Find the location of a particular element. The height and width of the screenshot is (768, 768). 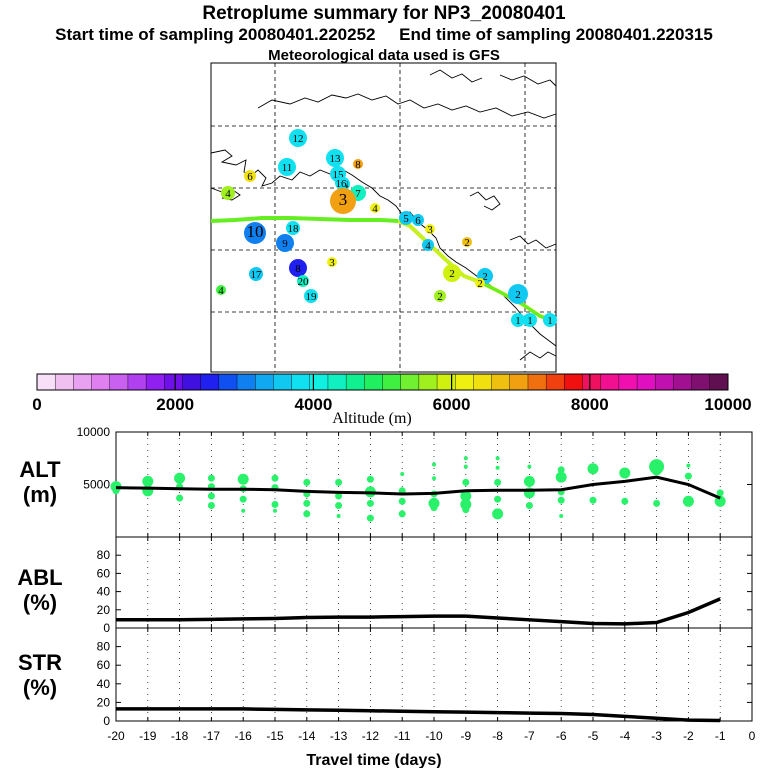

map-cluster-15: 18 is located at coordinates (293, 228).